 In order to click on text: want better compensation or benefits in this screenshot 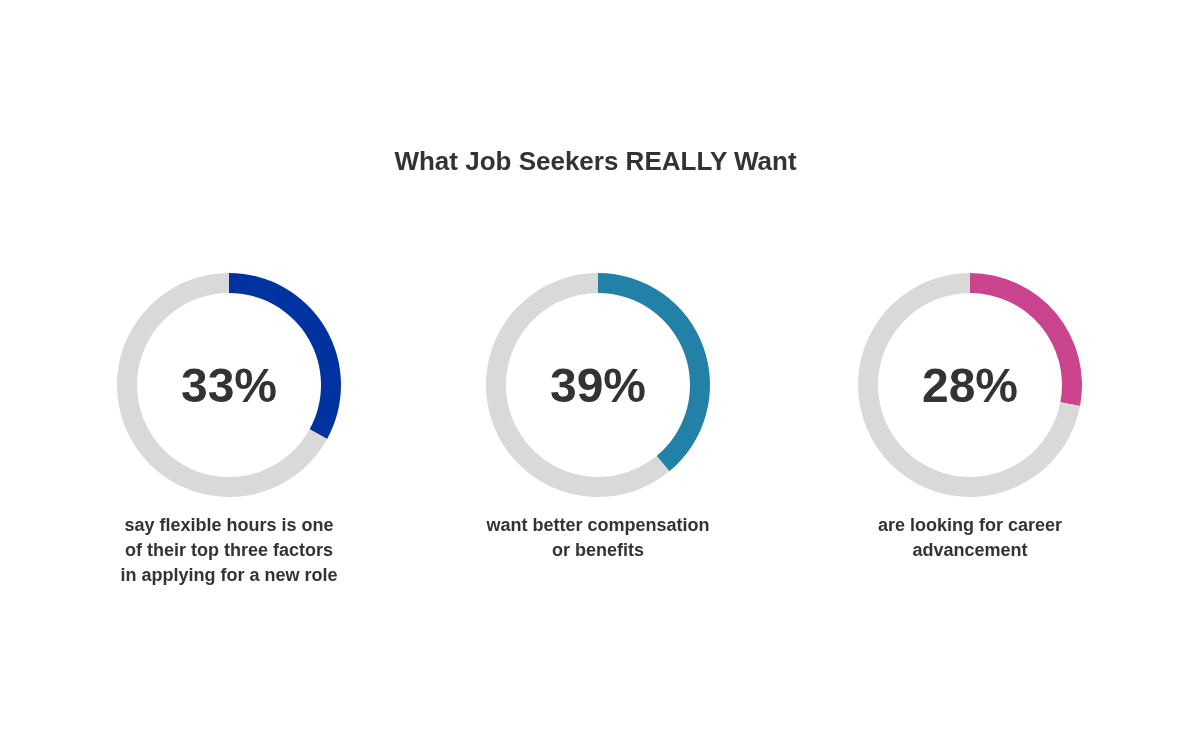, I will do `click(597, 537)`.